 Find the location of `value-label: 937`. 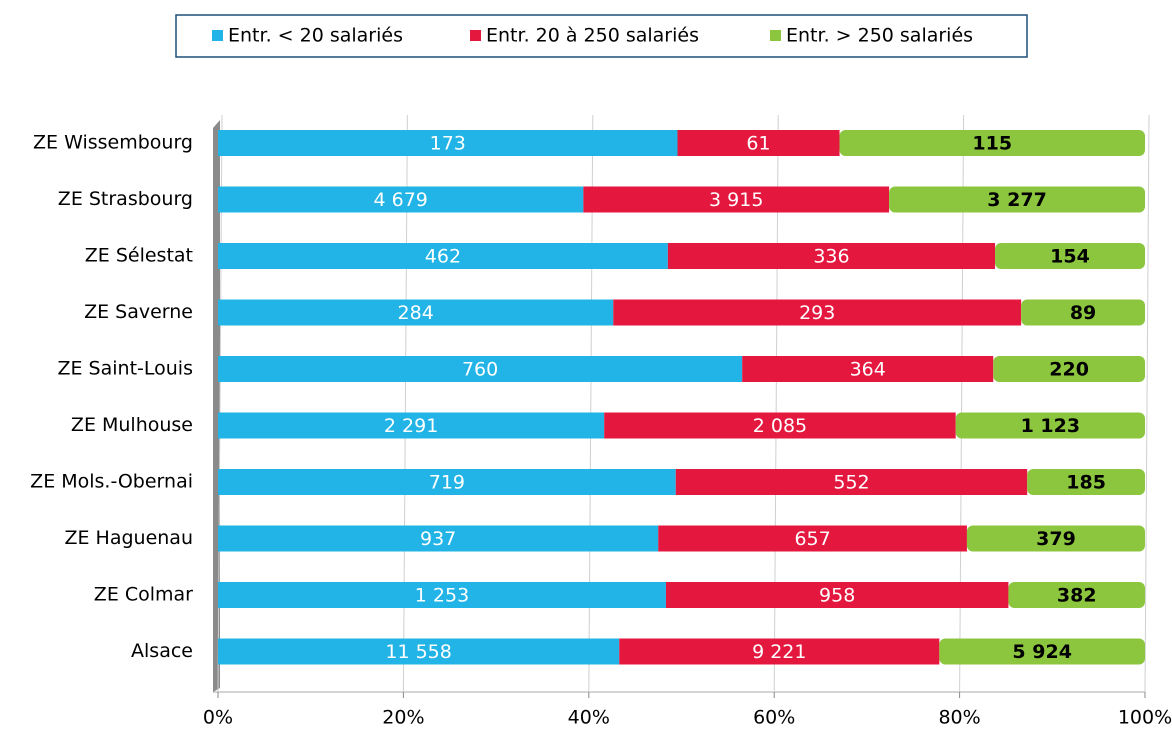

value-label: 937 is located at coordinates (438, 539).